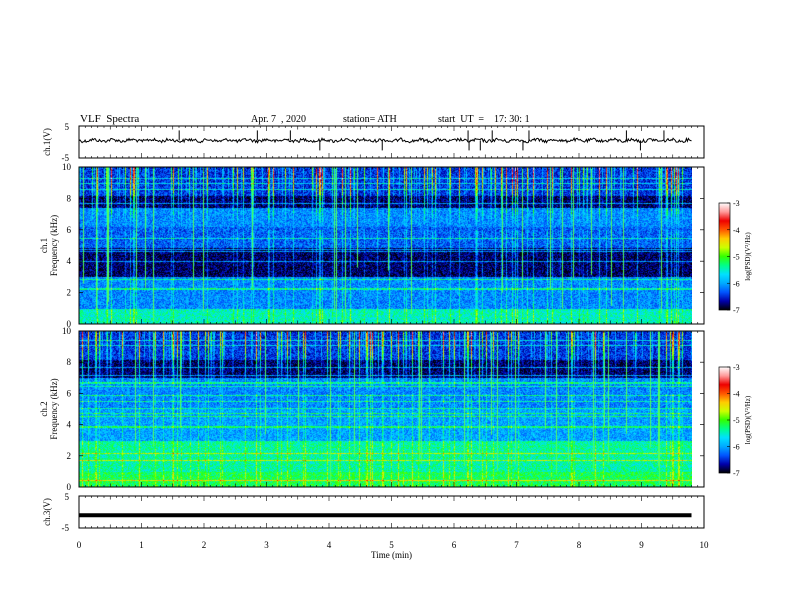 This screenshot has height=612, width=792. Describe the element at coordinates (204, 545) in the screenshot. I see `xtick-label: 2` at that location.